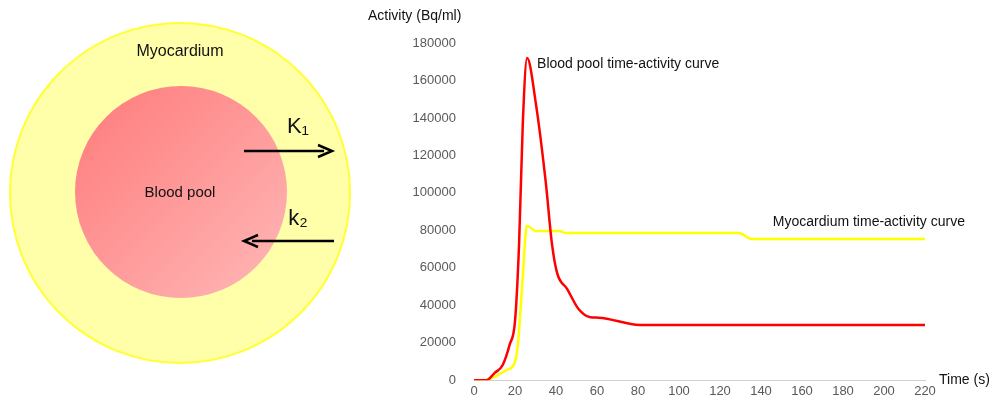 The width and height of the screenshot is (1005, 406). What do you see at coordinates (452, 379) in the screenshot?
I see `y-tick-label: 0` at bounding box center [452, 379].